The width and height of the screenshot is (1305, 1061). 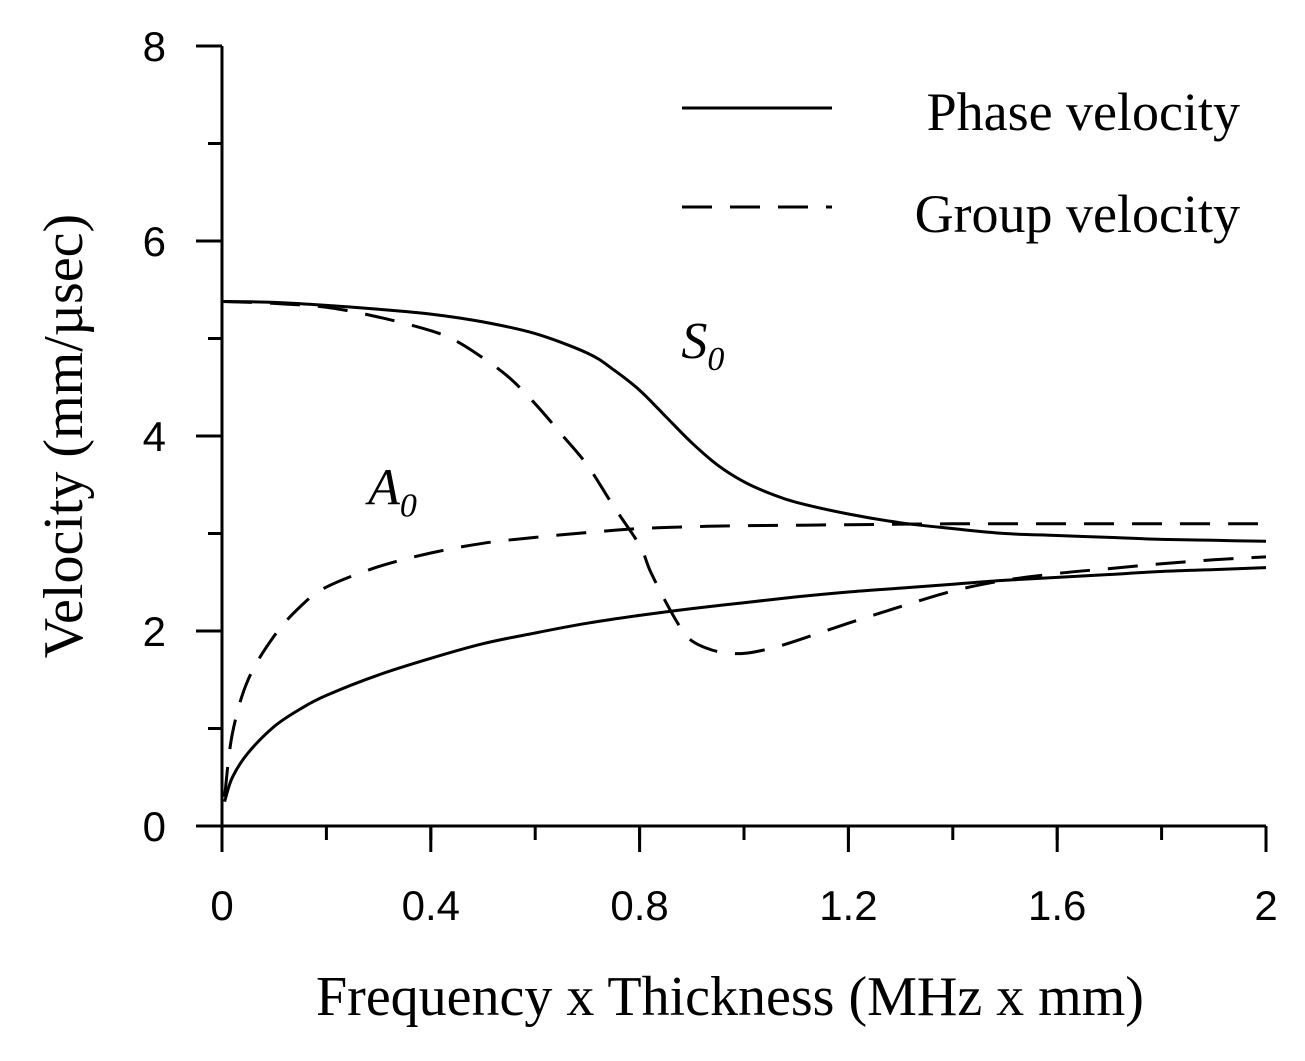 What do you see at coordinates (154, 631) in the screenshot?
I see `y-tick-label: 2` at bounding box center [154, 631].